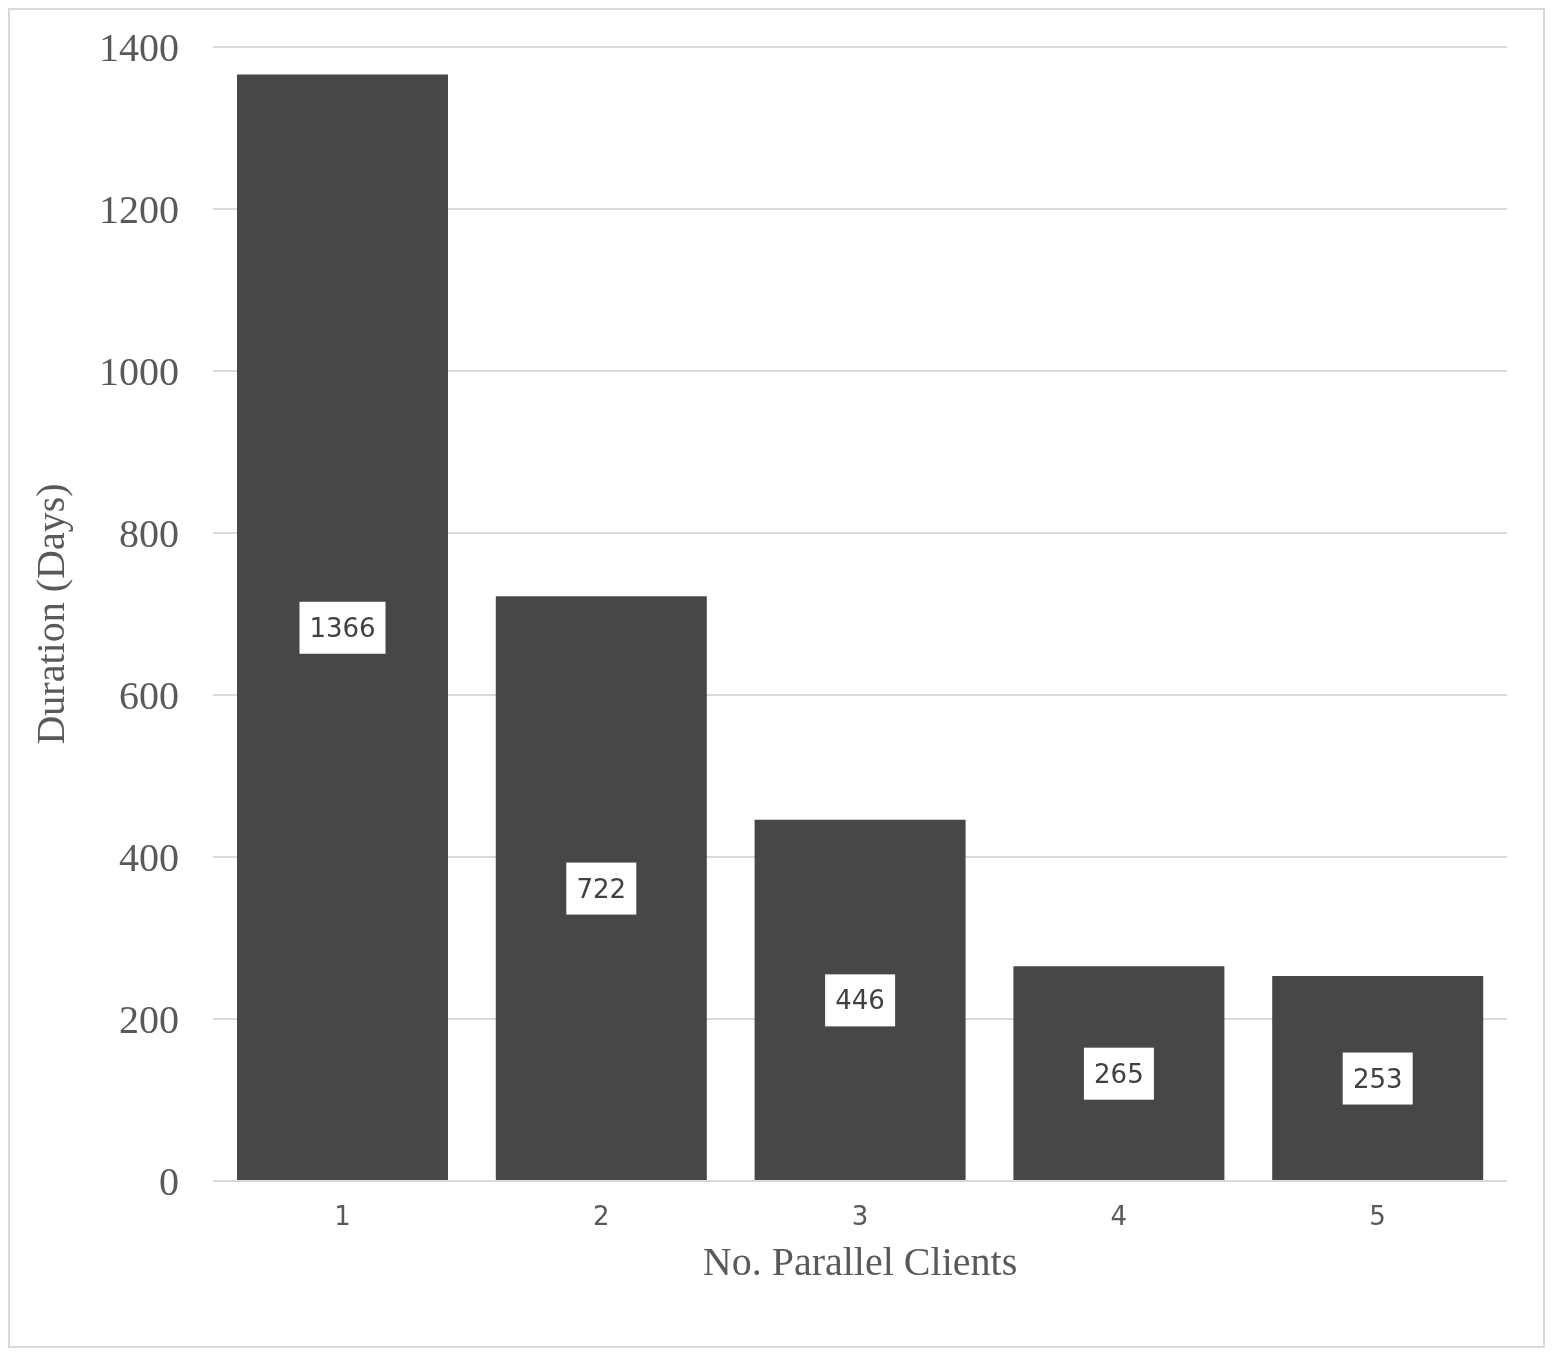  I want to click on data-label: 265, so click(1119, 1073).